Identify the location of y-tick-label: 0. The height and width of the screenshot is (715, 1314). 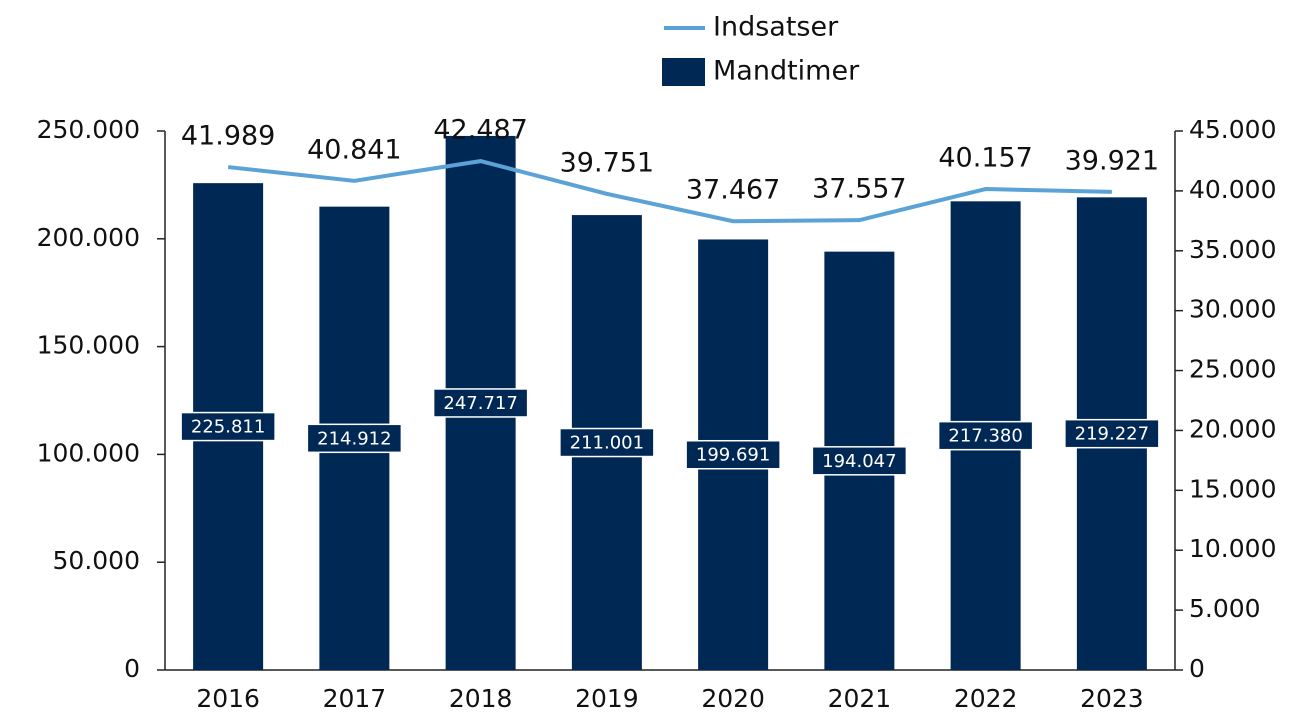
(132, 668).